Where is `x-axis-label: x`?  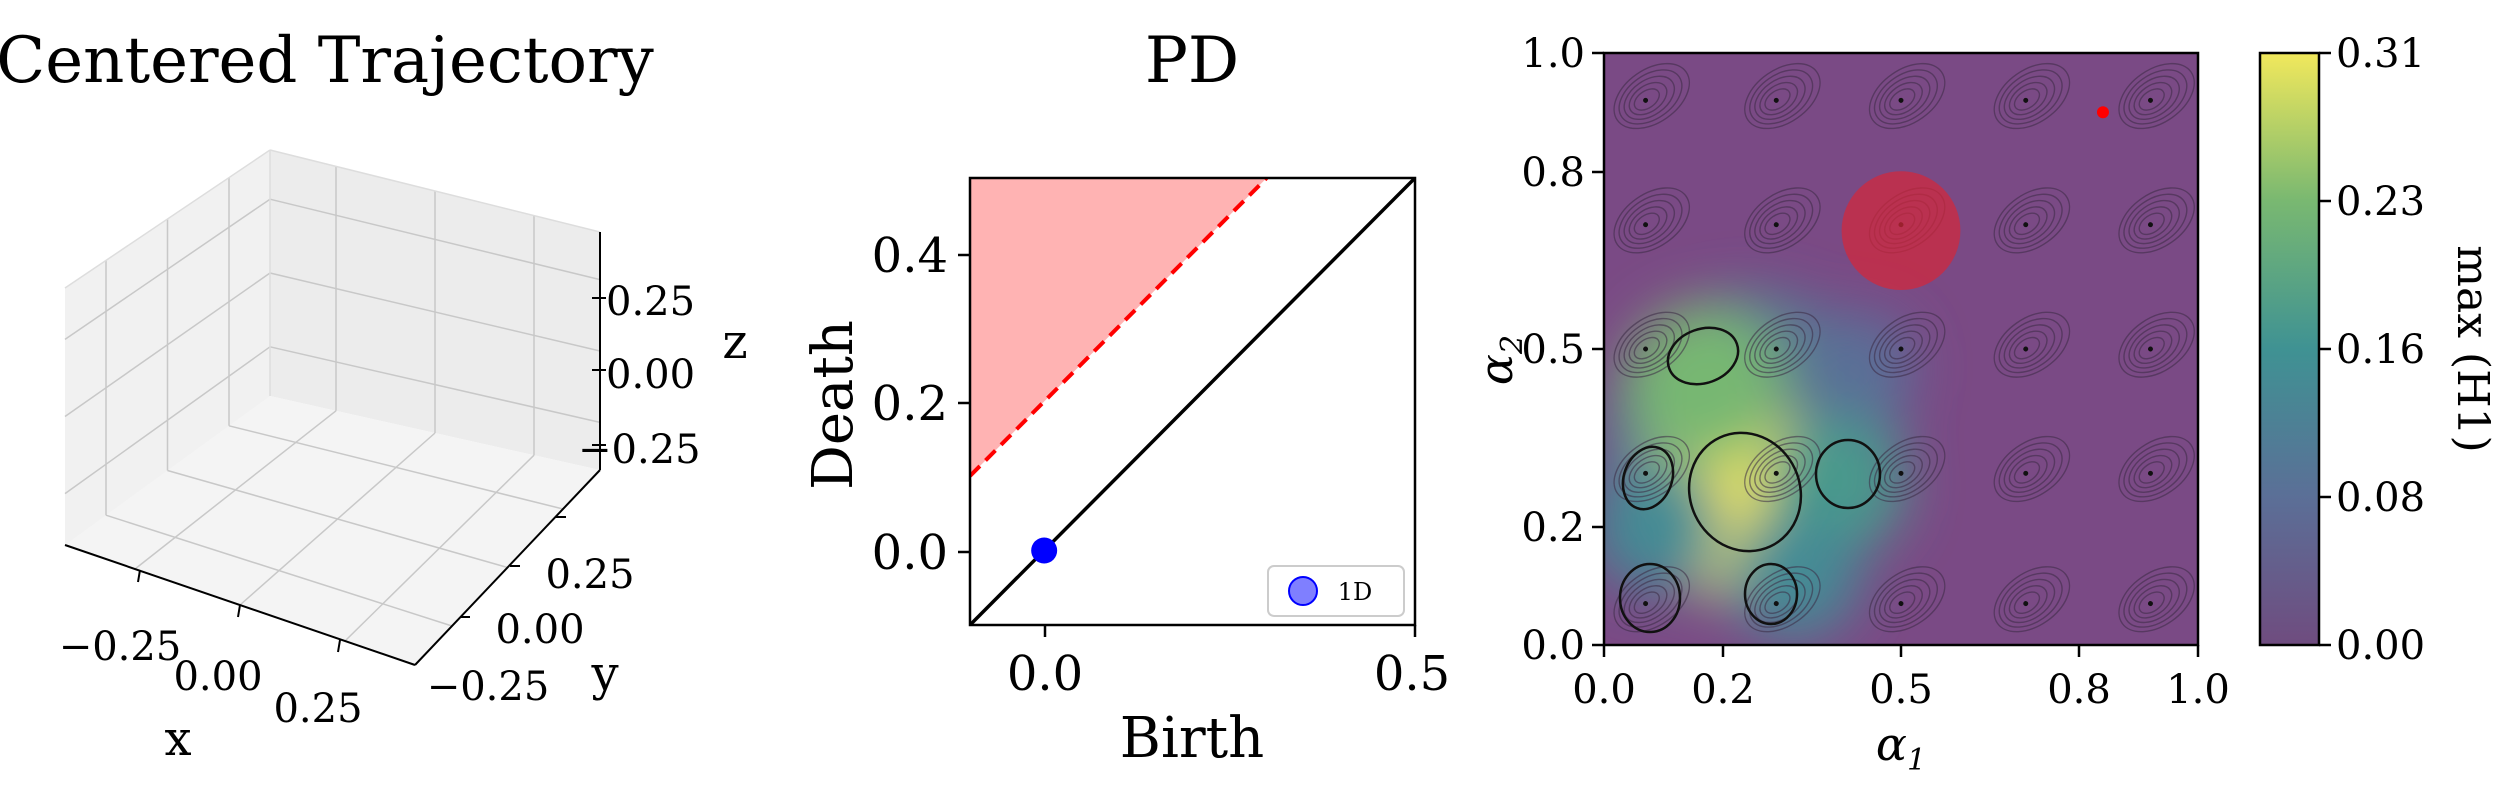
x-axis-label: x is located at coordinates (177, 739).